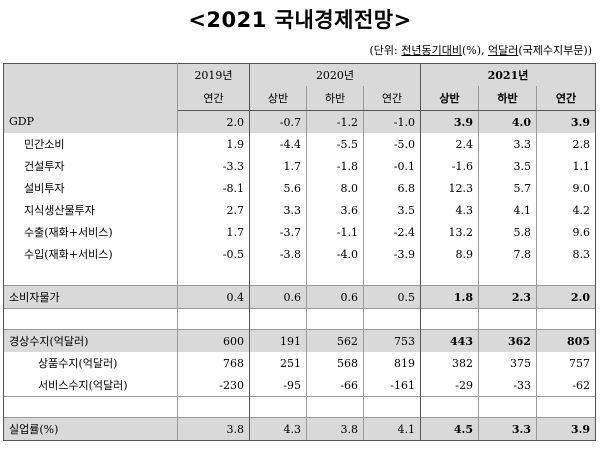 This screenshot has height=456, width=600. I want to click on unit-note: (단위: 전년동기대비(%), 억달러(국제수지부문)), so click(481, 50).